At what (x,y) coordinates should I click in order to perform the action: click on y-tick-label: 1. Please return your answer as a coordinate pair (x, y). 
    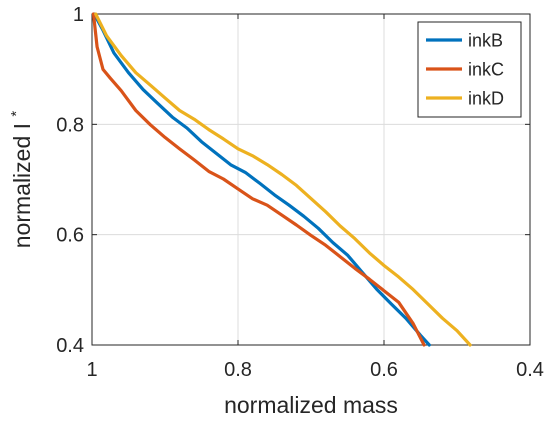
    Looking at the image, I should click on (78, 15).